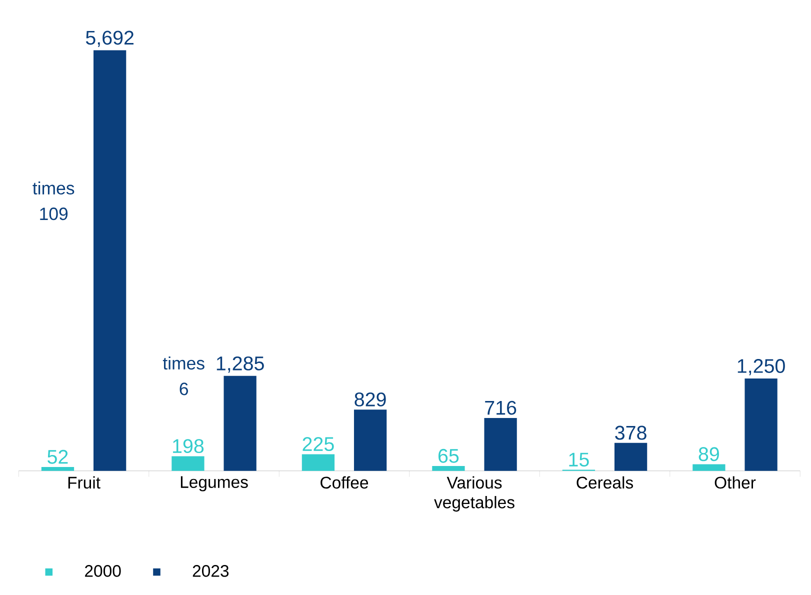 This screenshot has width=811, height=595. Describe the element at coordinates (210, 571) in the screenshot. I see `legend-label: 2023` at that location.